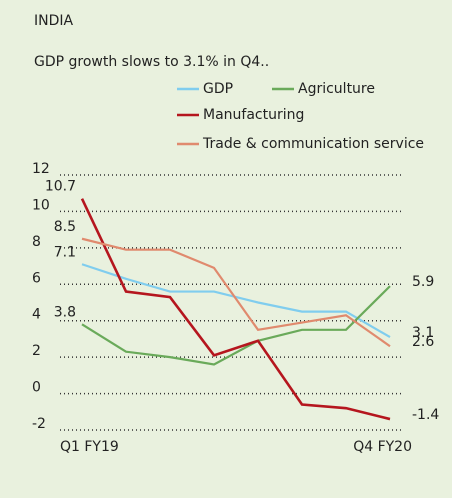  I want to click on chart-subtitle: GDP growth slows to 3.1% in Q4.., so click(151, 62).